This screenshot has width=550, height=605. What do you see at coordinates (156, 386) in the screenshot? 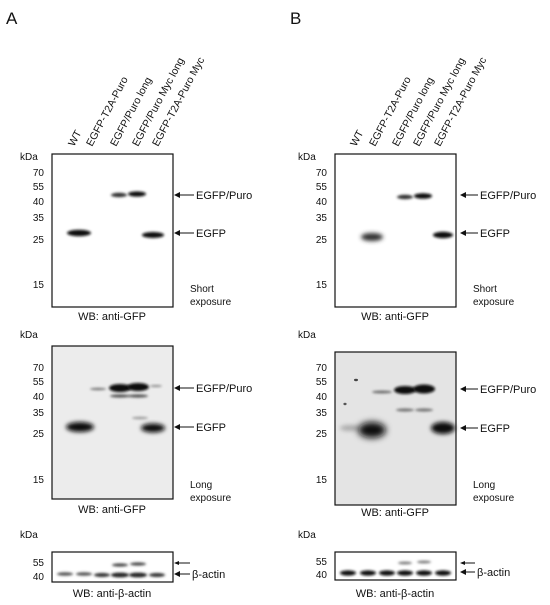
I see `band-faint-lane5` at bounding box center [156, 386].